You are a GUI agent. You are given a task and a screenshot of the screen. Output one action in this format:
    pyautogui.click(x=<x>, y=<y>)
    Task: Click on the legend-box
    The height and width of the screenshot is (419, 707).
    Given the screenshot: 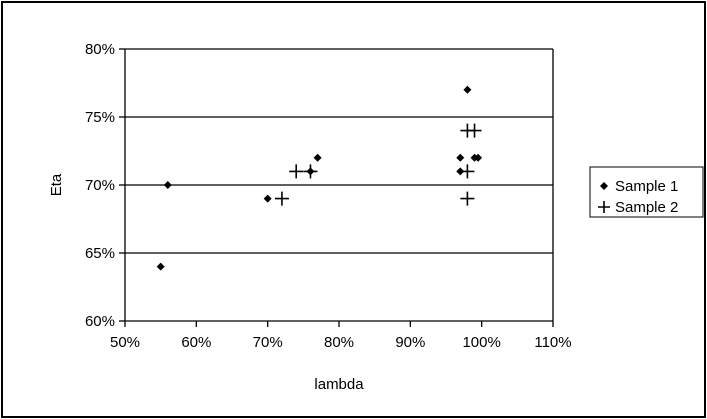 What is the action you would take?
    pyautogui.click(x=646, y=192)
    